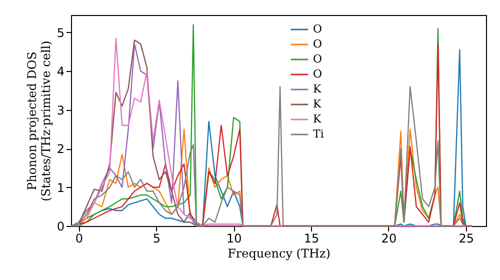 This screenshot has height=280, width=500. What do you see at coordinates (60, 149) in the screenshot?
I see `y-tick-label: 2` at bounding box center [60, 149].